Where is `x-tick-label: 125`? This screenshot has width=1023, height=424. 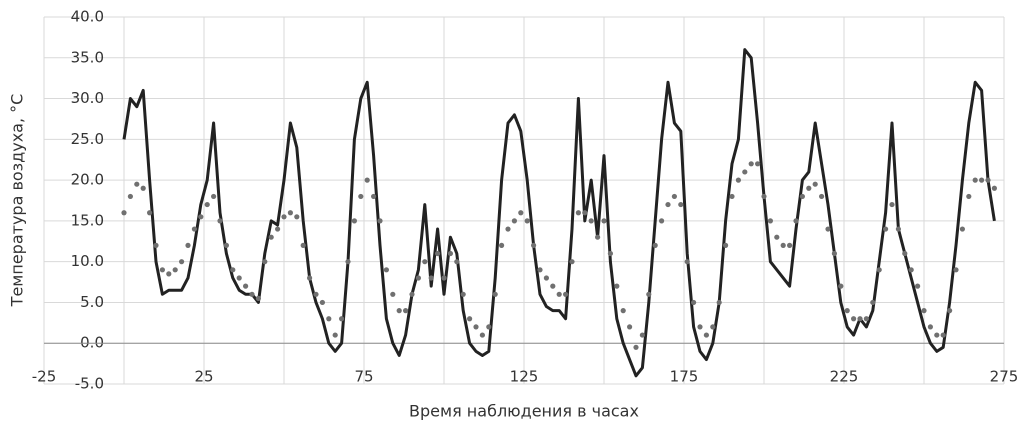 x-tick-label: 125 is located at coordinates (524, 377).